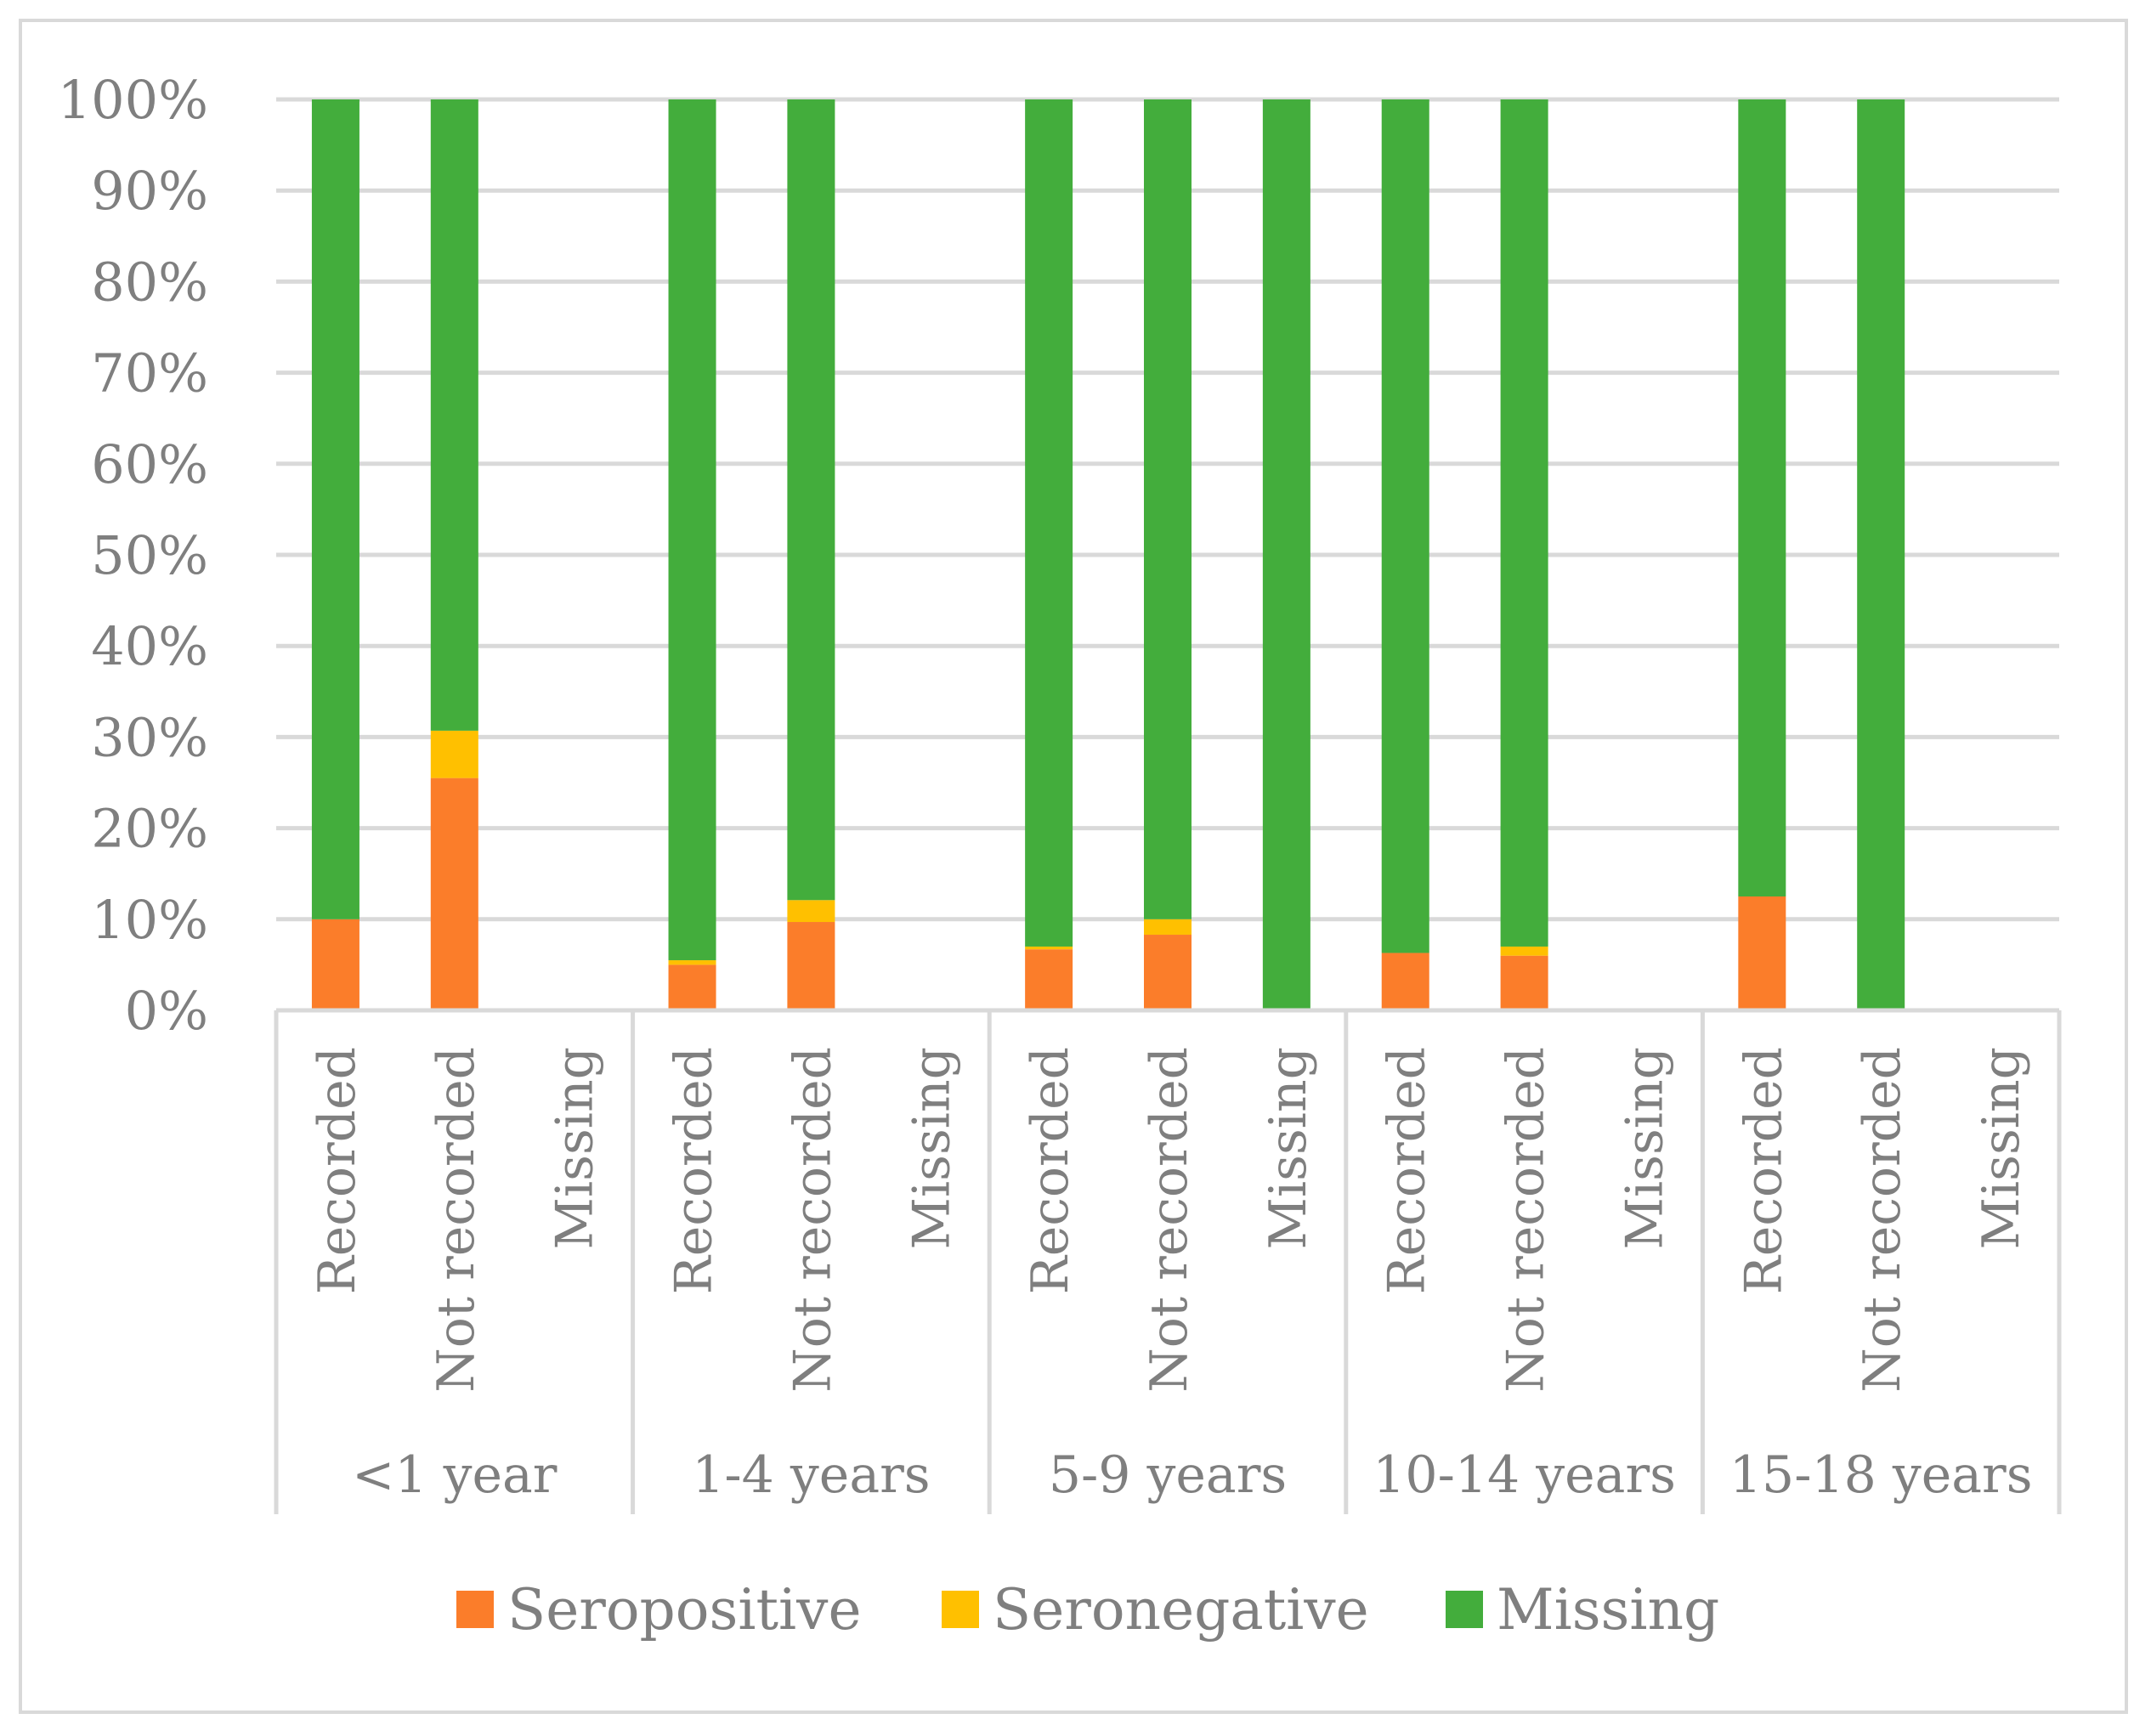 The width and height of the screenshot is (2151, 1736). Describe the element at coordinates (1608, 1610) in the screenshot. I see `legend-label: Missing` at that location.